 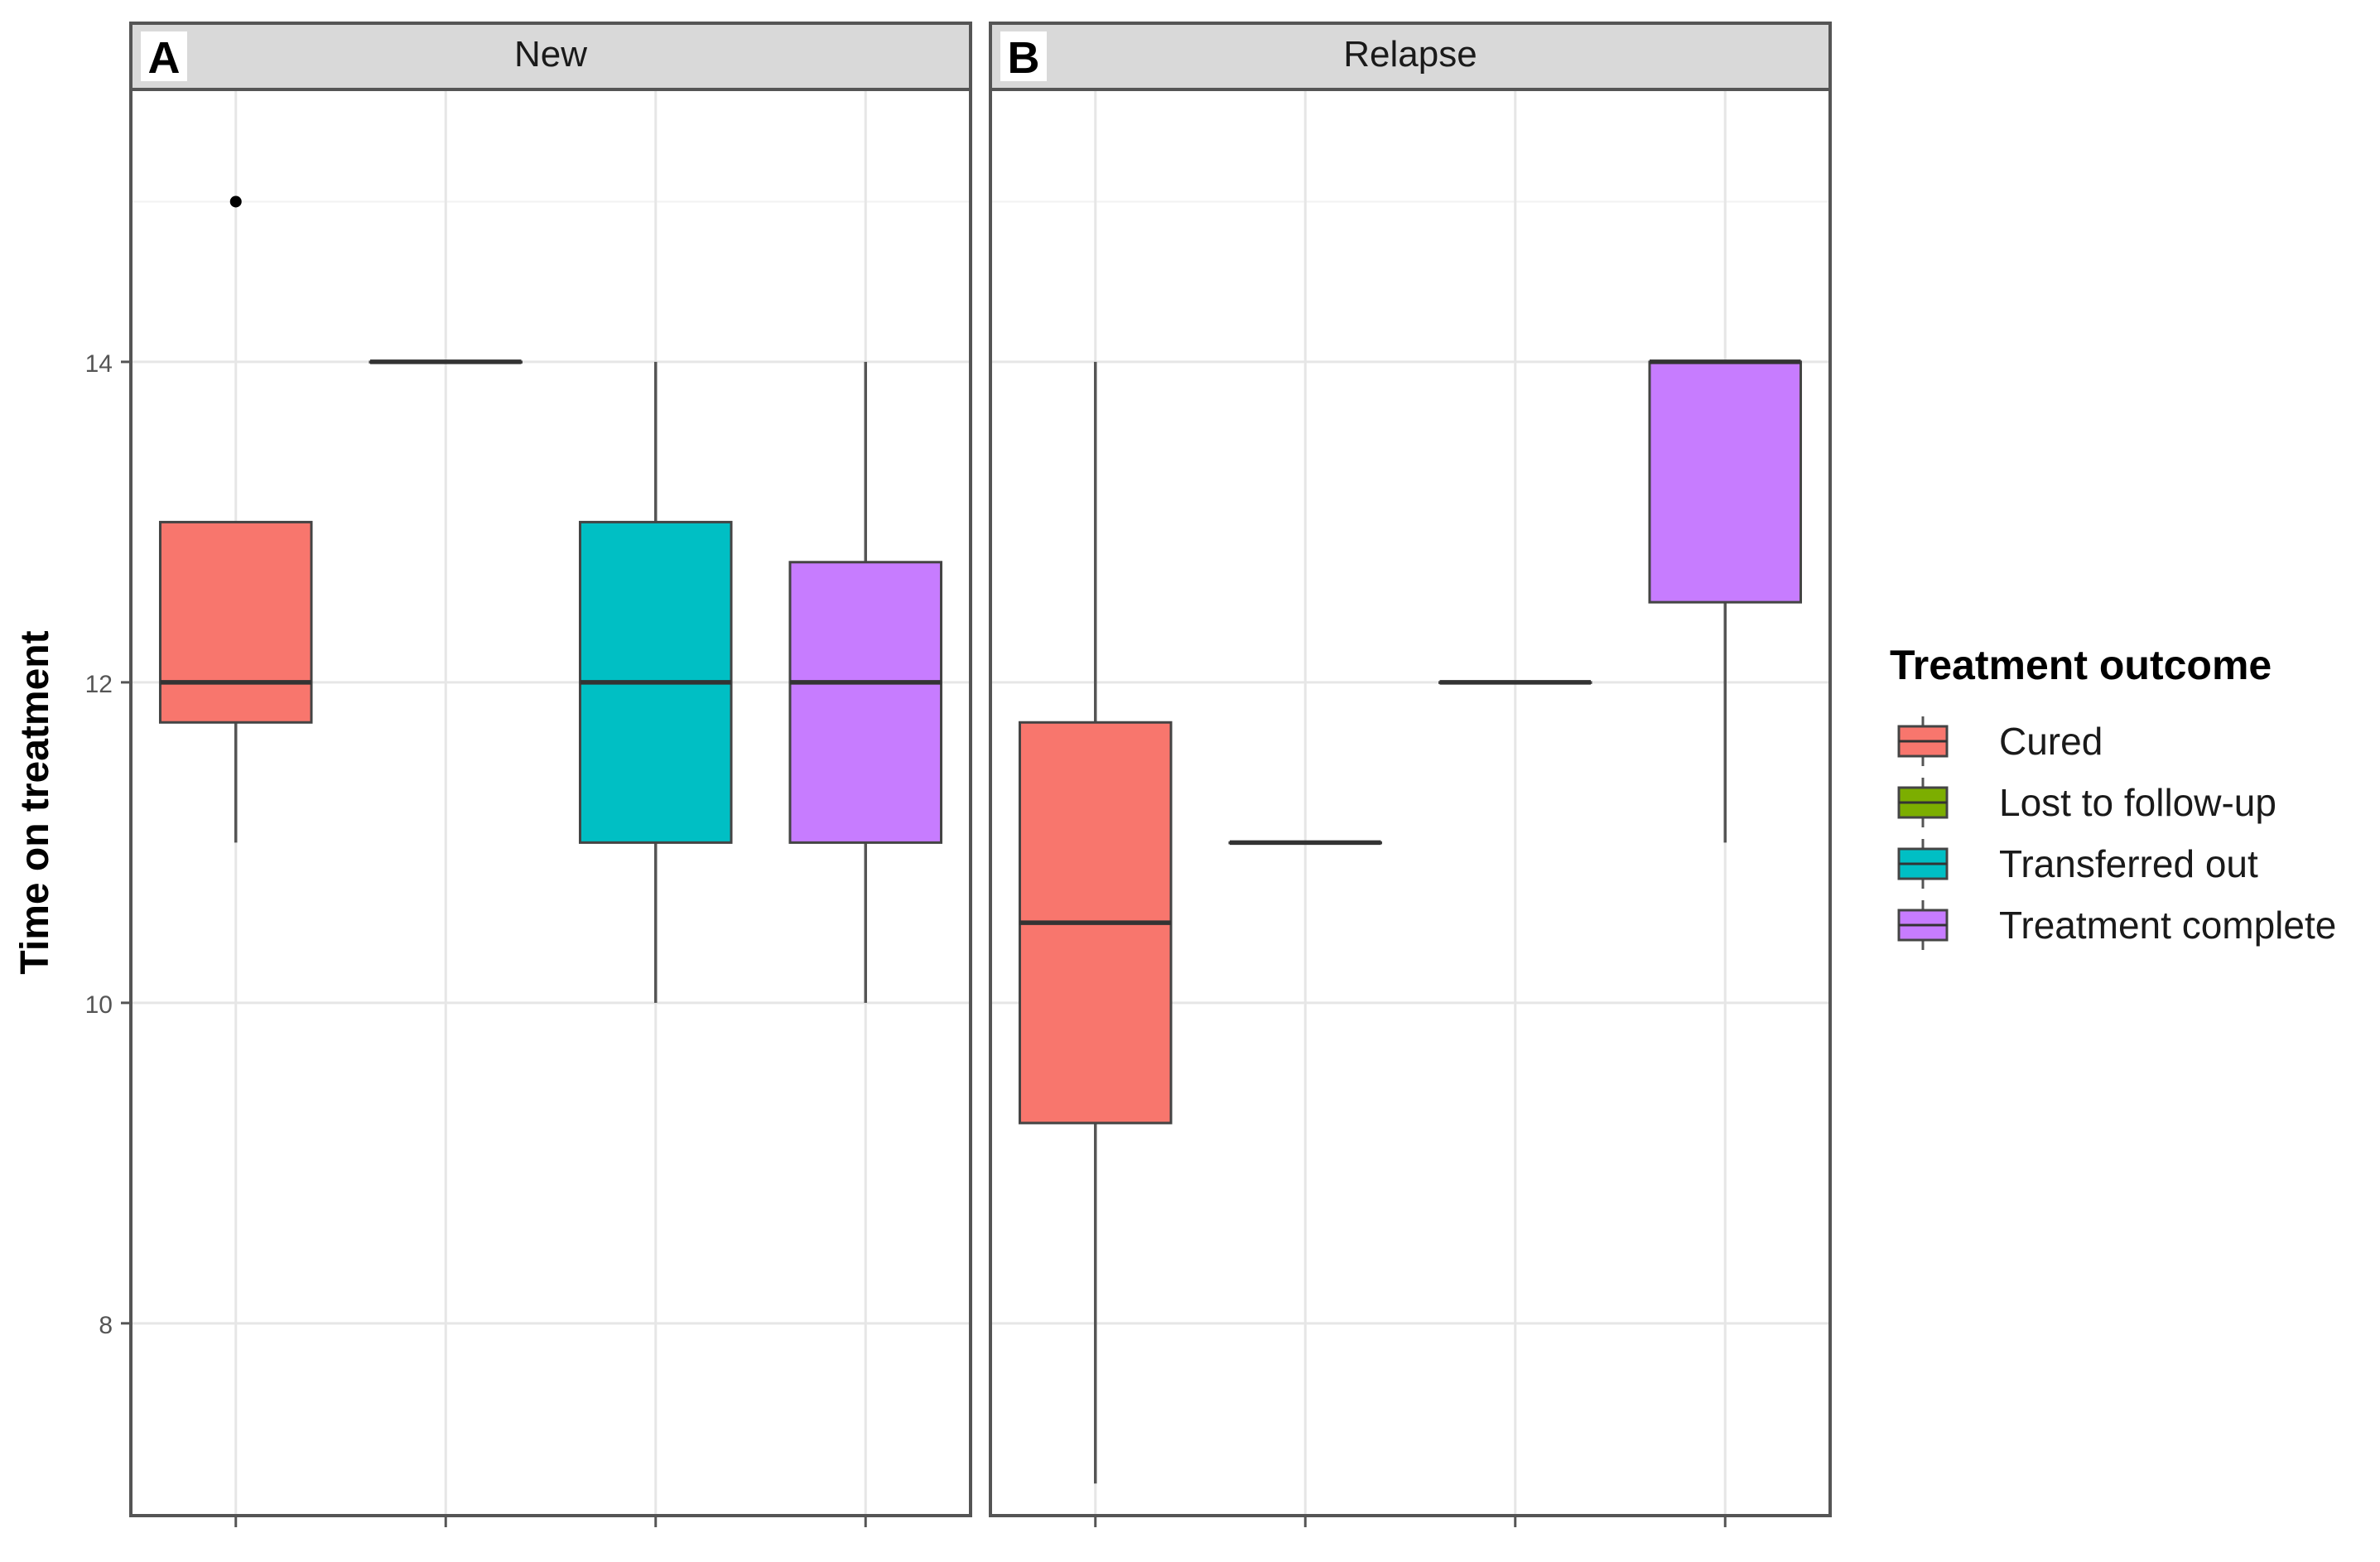 I want to click on y-tick-label: 8, so click(x=106, y=1325).